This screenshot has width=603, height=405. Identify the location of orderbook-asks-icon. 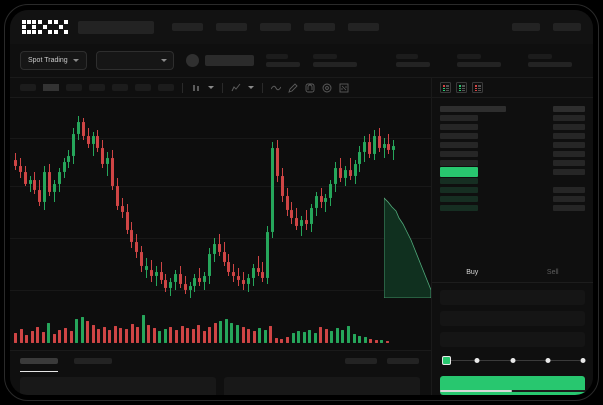
(477, 87).